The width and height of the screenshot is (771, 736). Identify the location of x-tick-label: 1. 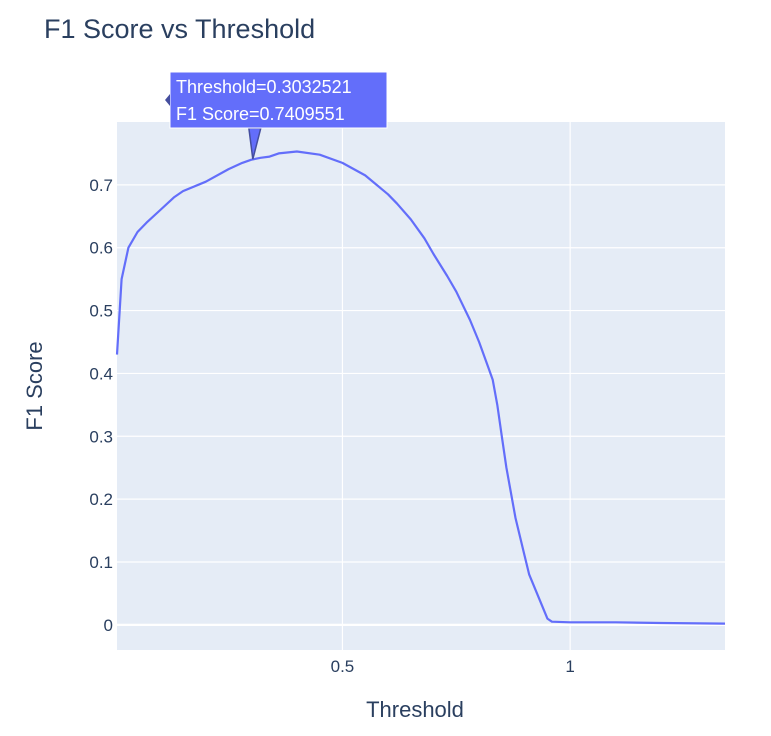
(569, 666).